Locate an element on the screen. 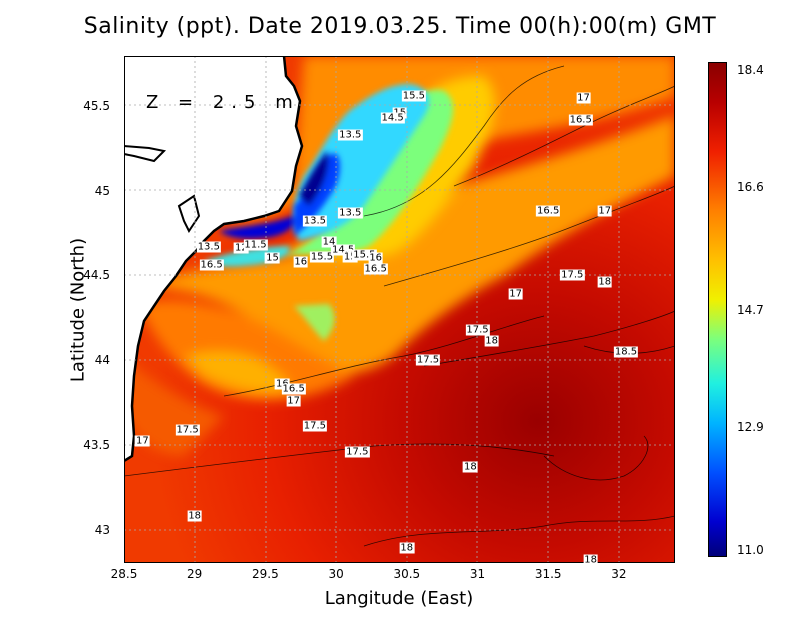  y-tick-label: 43.5 is located at coordinates (96, 444).